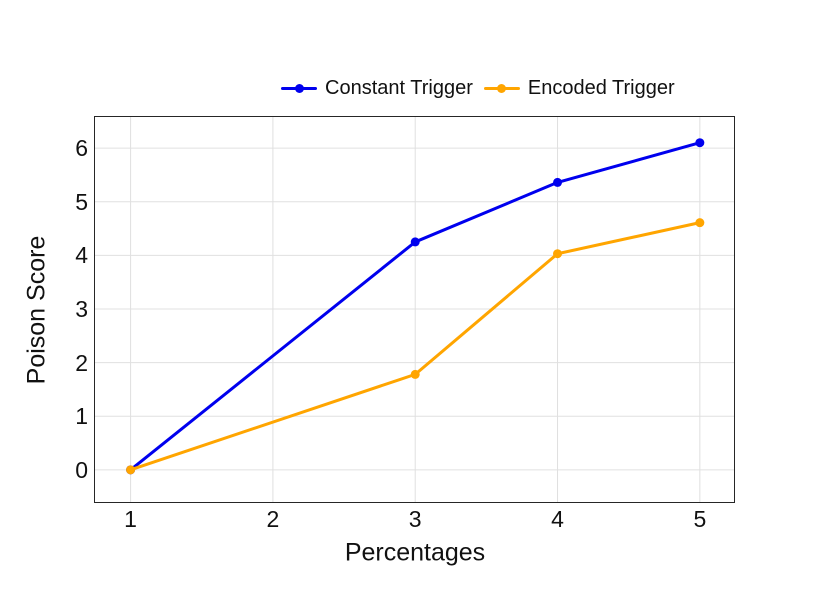 This screenshot has height=593, width=831. Describe the element at coordinates (601, 88) in the screenshot. I see `legend-label-encoded-trigger: Encoded Trigger` at that location.